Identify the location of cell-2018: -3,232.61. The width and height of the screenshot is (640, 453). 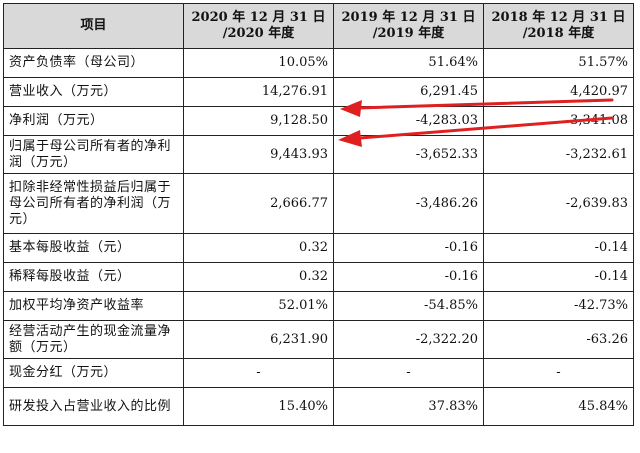
(558, 154).